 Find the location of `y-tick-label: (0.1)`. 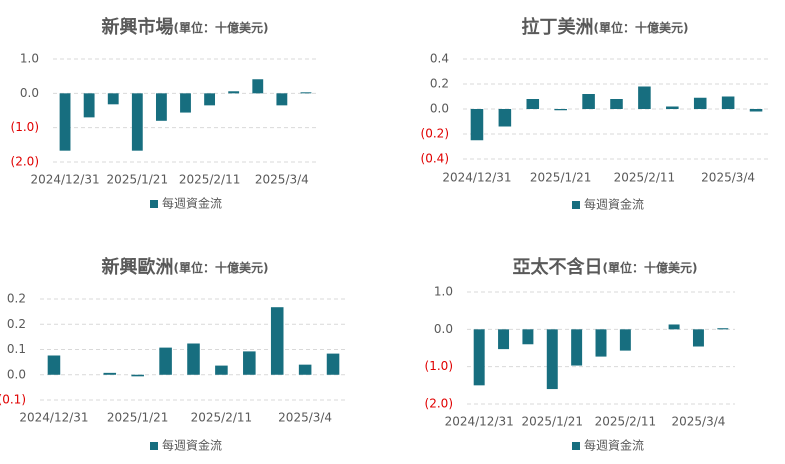

y-tick-label: (0.1) is located at coordinates (13, 400).